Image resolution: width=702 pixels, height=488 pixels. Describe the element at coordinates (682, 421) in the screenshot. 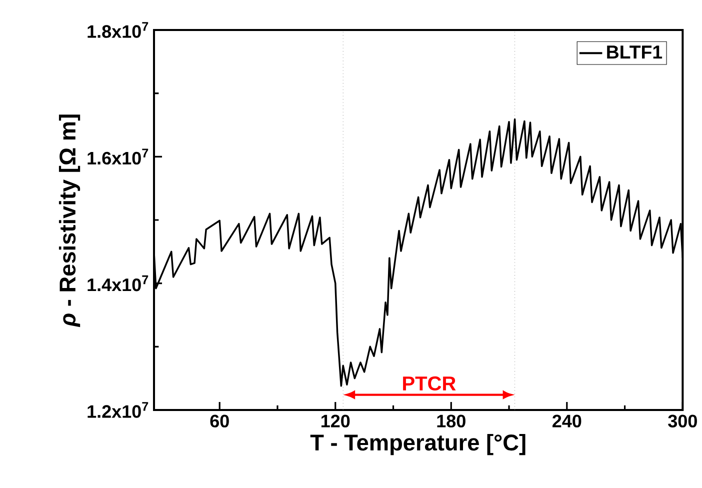

I see `x-tick-label: 300` at that location.